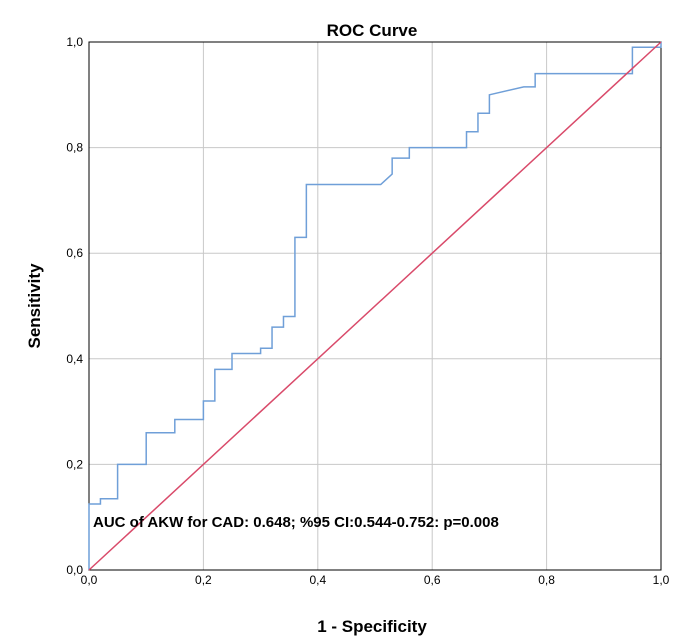  Describe the element at coordinates (372, 626) in the screenshot. I see `x-axis-label: 1 - Specificity` at that location.